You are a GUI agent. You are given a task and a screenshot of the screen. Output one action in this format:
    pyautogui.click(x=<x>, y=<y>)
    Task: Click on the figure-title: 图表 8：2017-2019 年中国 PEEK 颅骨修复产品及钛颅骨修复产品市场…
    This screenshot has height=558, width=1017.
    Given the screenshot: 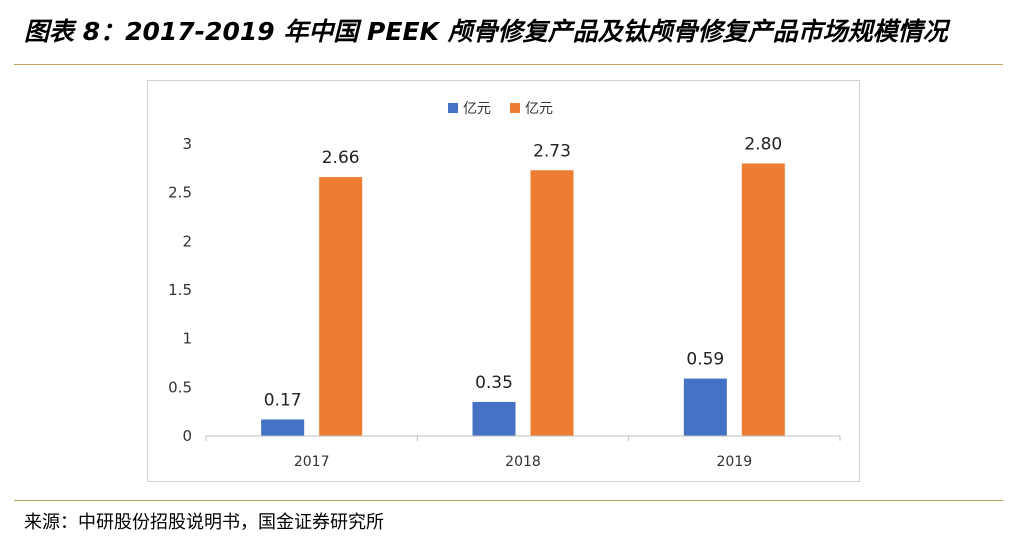 What is the action you would take?
    pyautogui.click(x=486, y=31)
    